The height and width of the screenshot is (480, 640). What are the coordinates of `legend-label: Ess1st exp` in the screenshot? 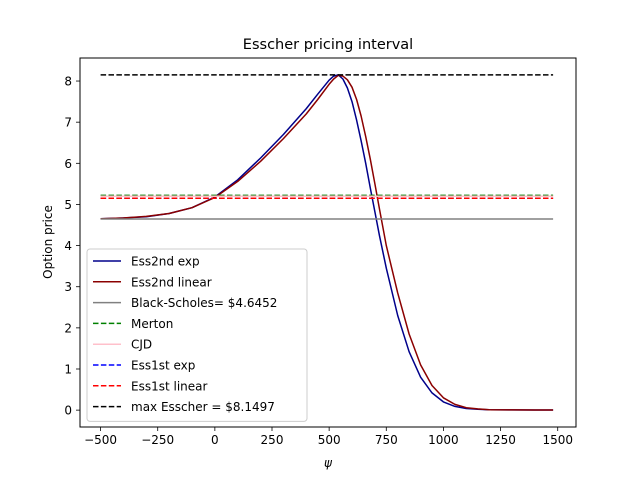 It's located at (163, 366).